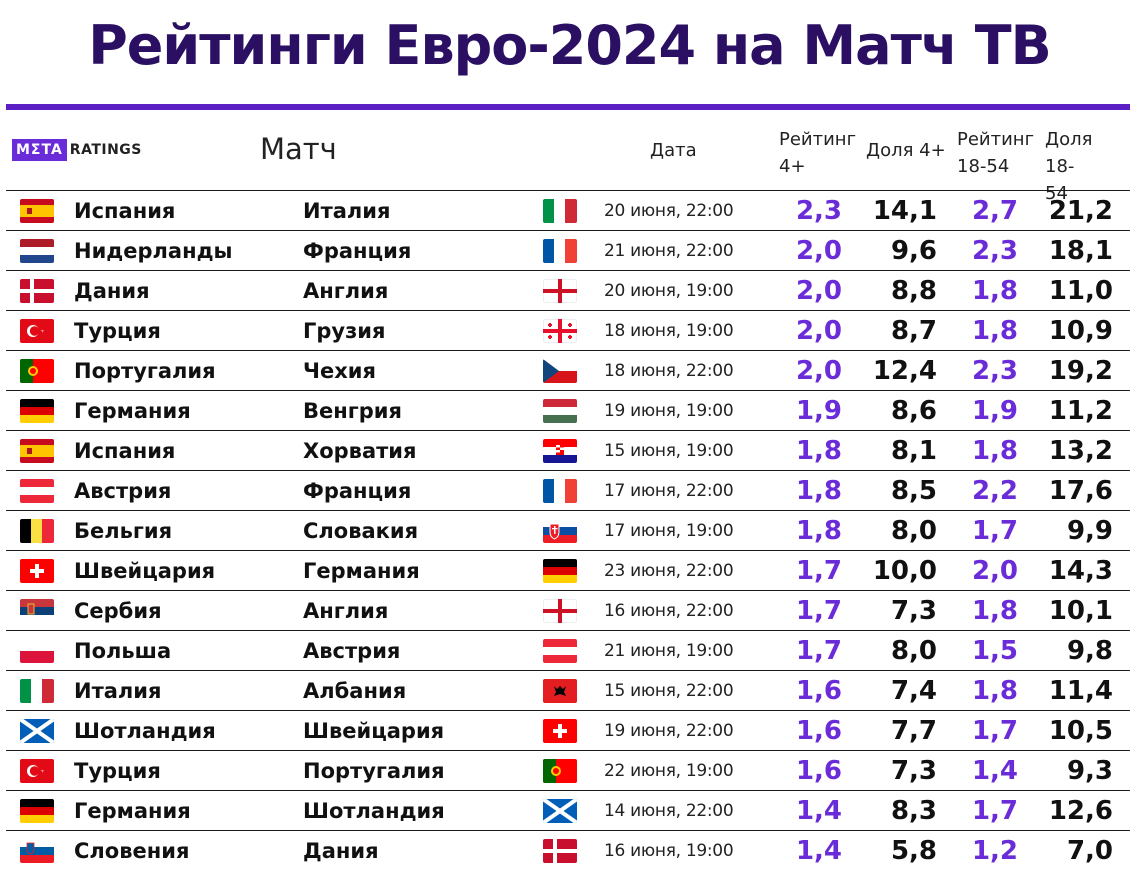  What do you see at coordinates (673, 150) in the screenshot?
I see `header-date: Дата` at bounding box center [673, 150].